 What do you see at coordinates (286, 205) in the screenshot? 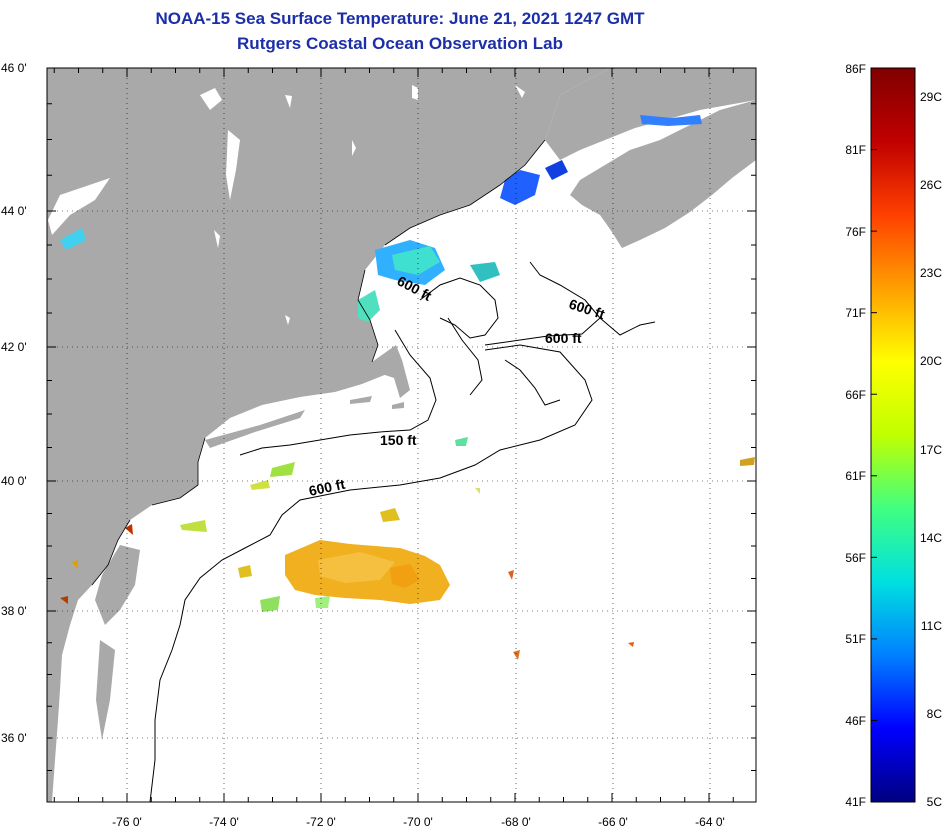
I see `lakes` at bounding box center [286, 205].